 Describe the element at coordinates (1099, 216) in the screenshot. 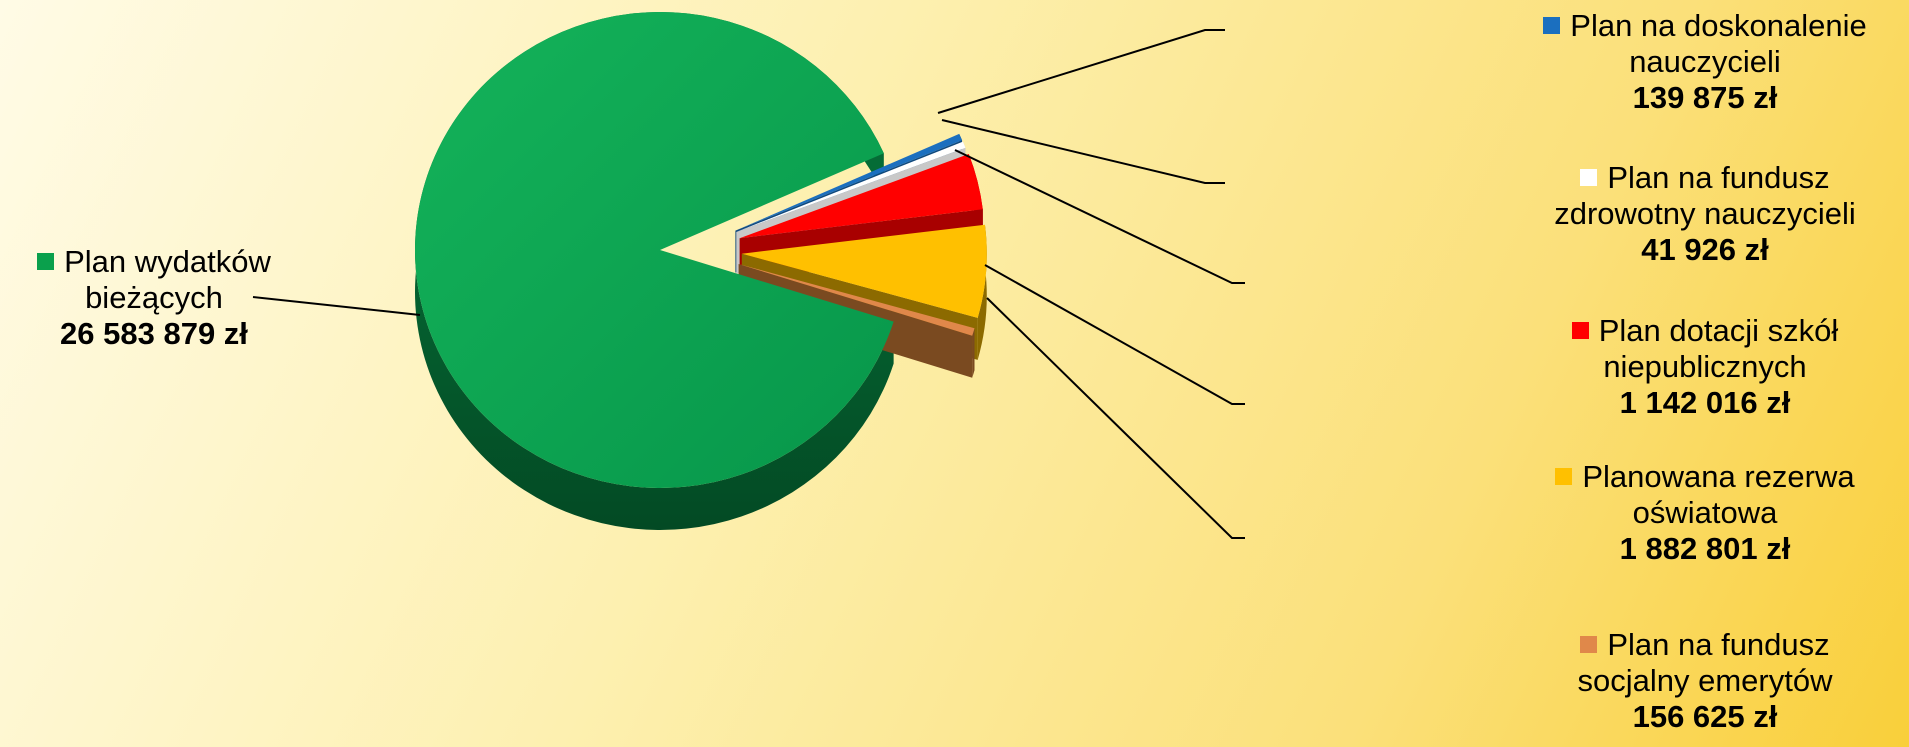

I see `leader-line-red` at that location.